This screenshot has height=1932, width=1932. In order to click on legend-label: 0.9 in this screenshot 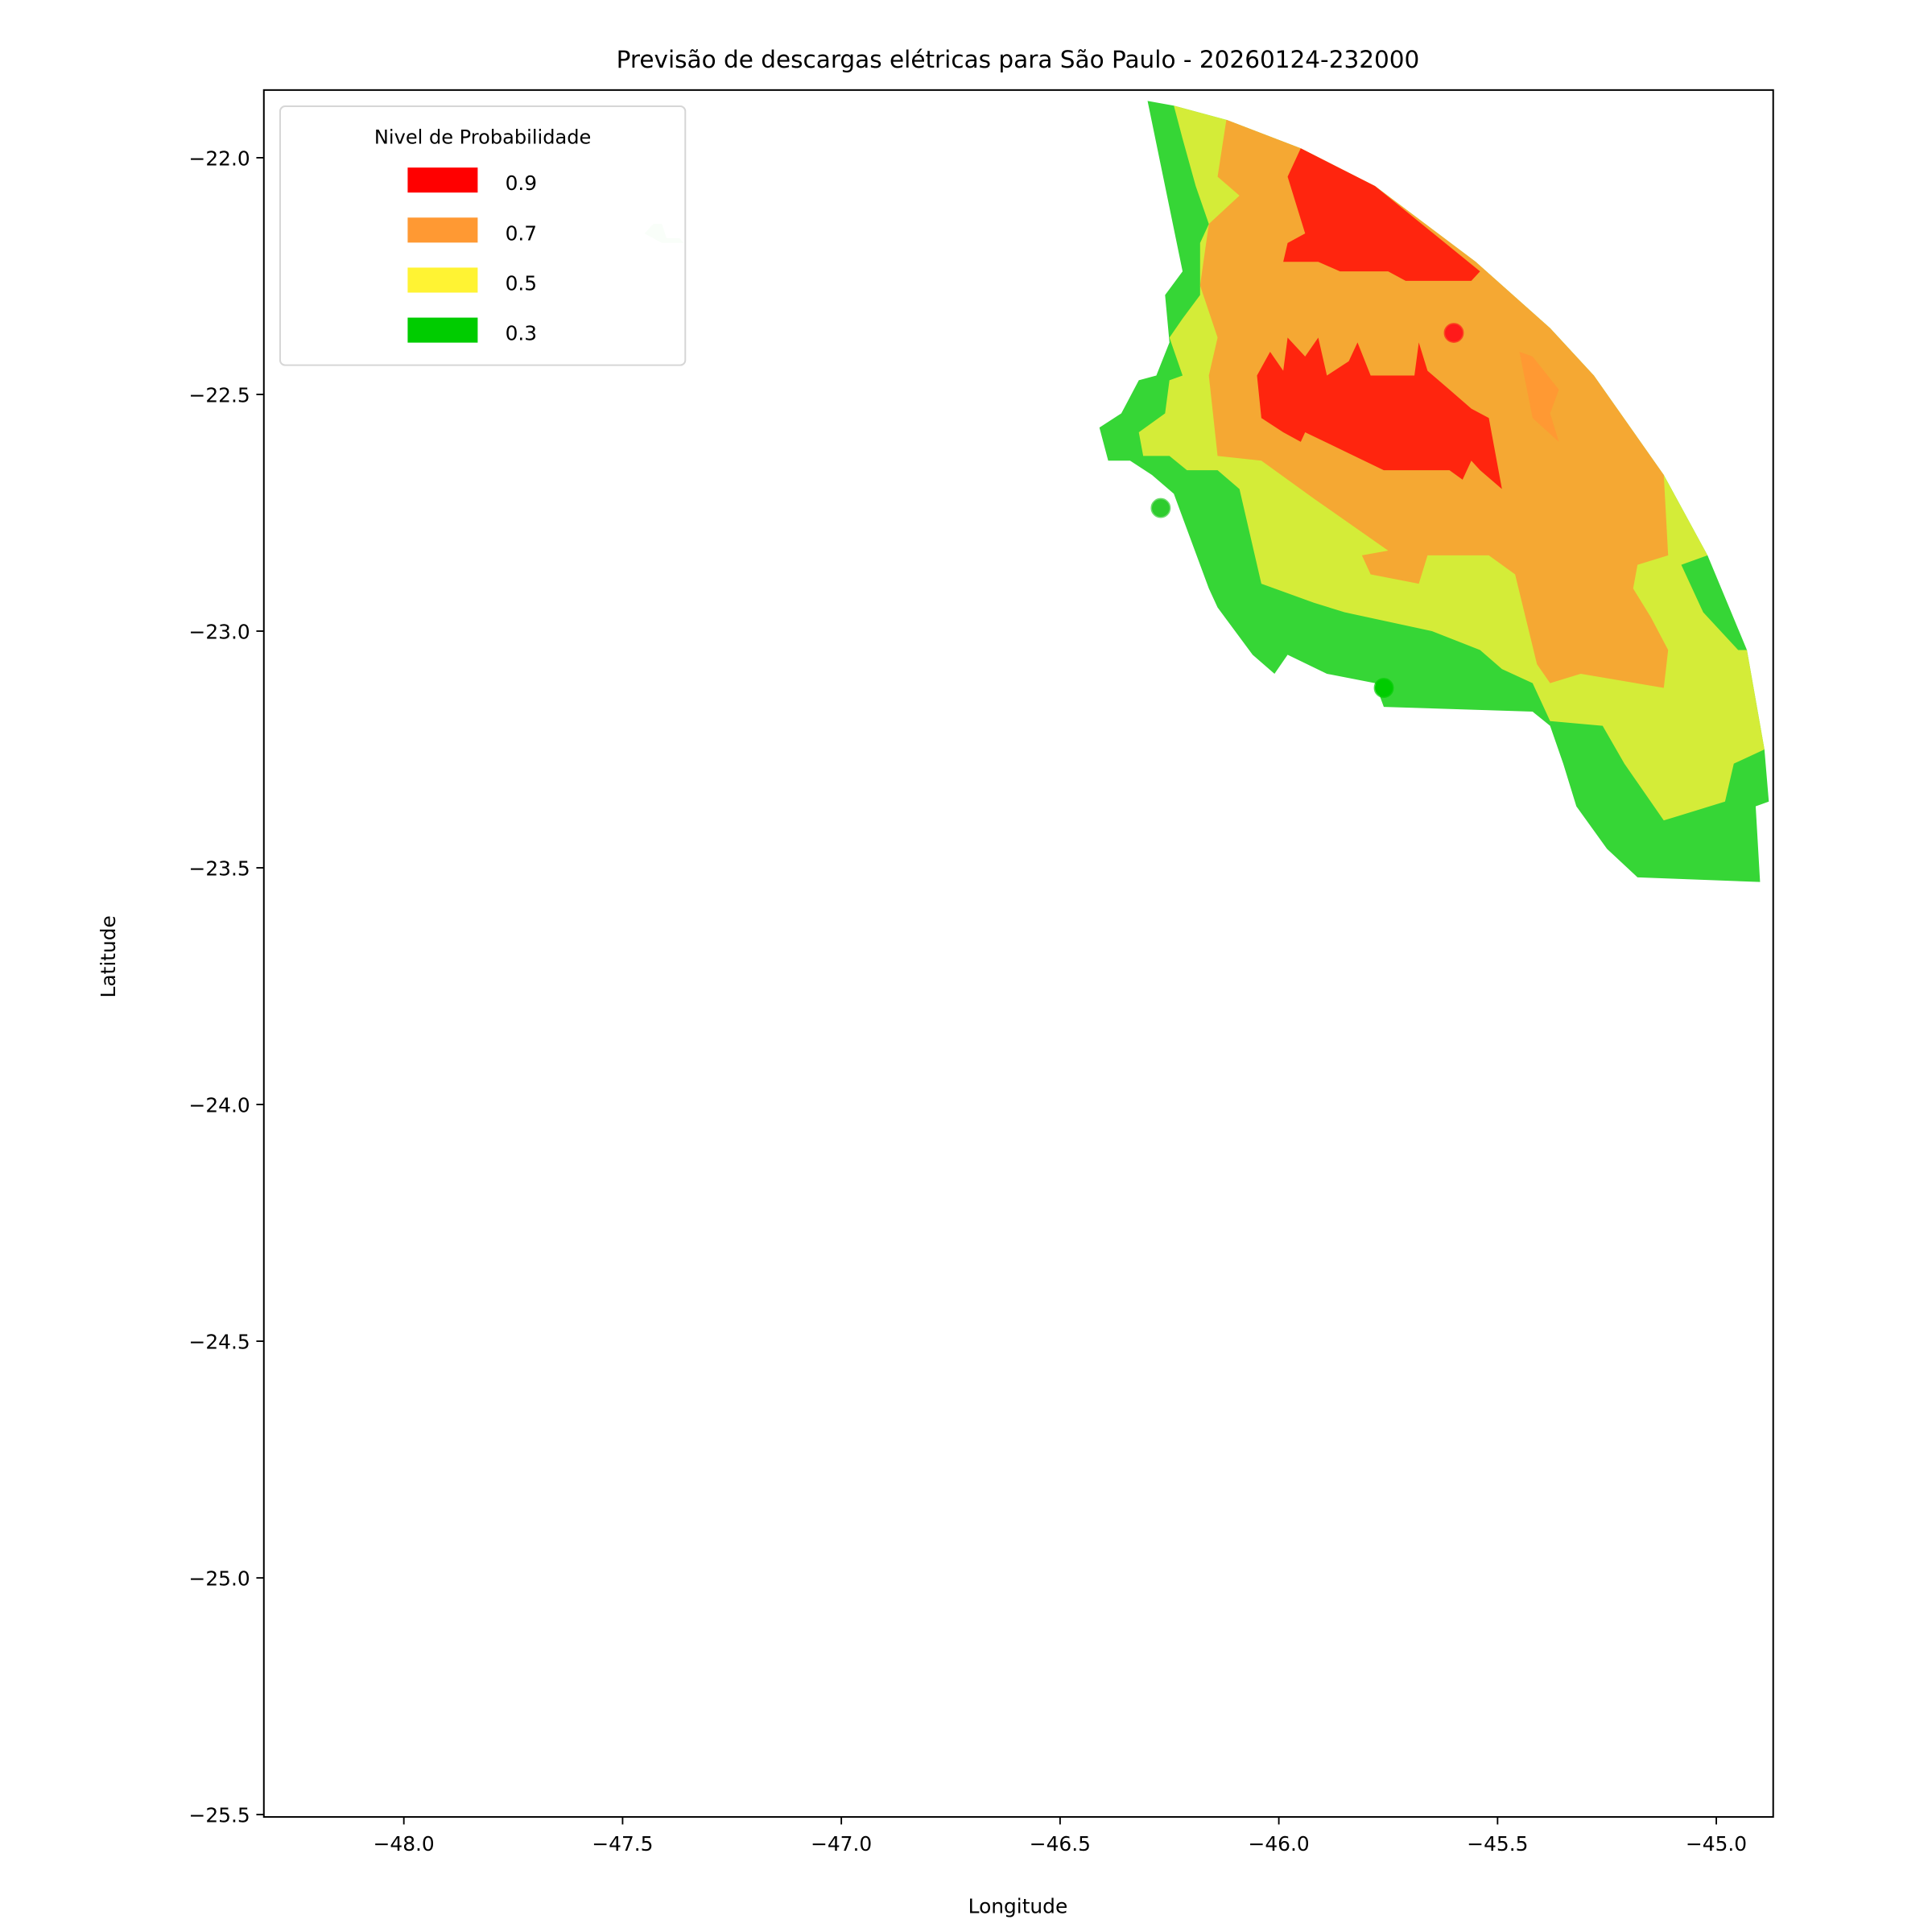, I will do `click(522, 183)`.